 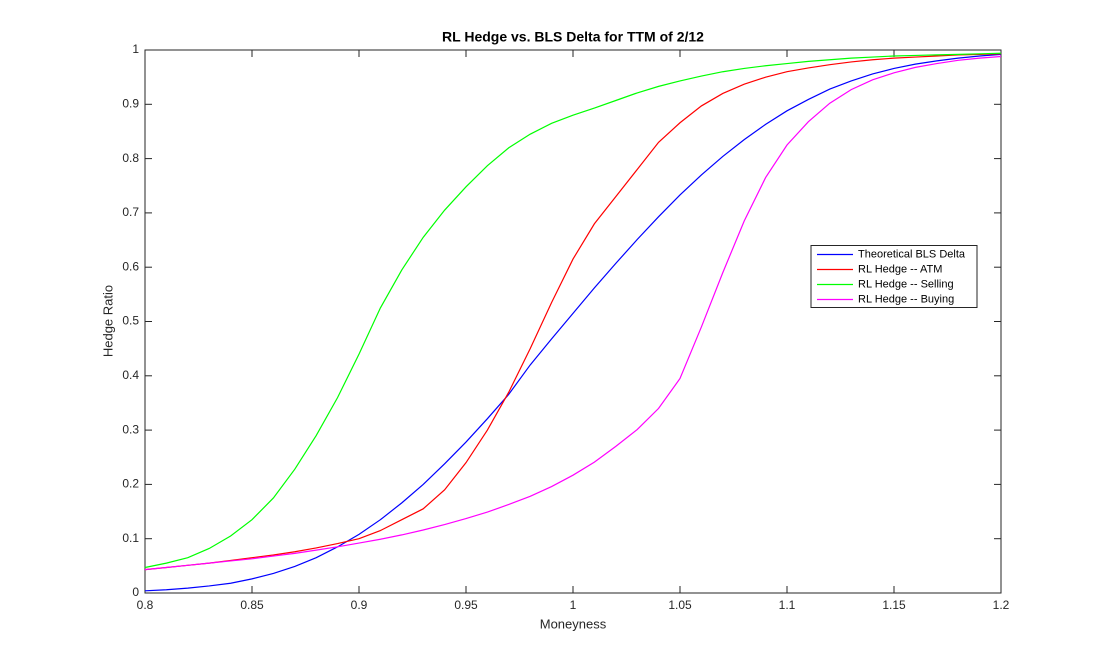 I want to click on chart-title: RL Hedge vs. BLS Delta for TTM of 2/12, so click(x=573, y=37).